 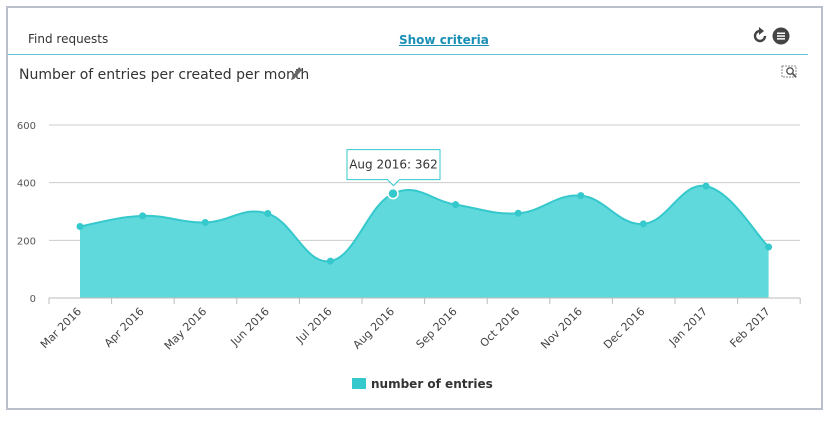 I want to click on x-tick-label: Aug 2016, so click(x=373, y=328).